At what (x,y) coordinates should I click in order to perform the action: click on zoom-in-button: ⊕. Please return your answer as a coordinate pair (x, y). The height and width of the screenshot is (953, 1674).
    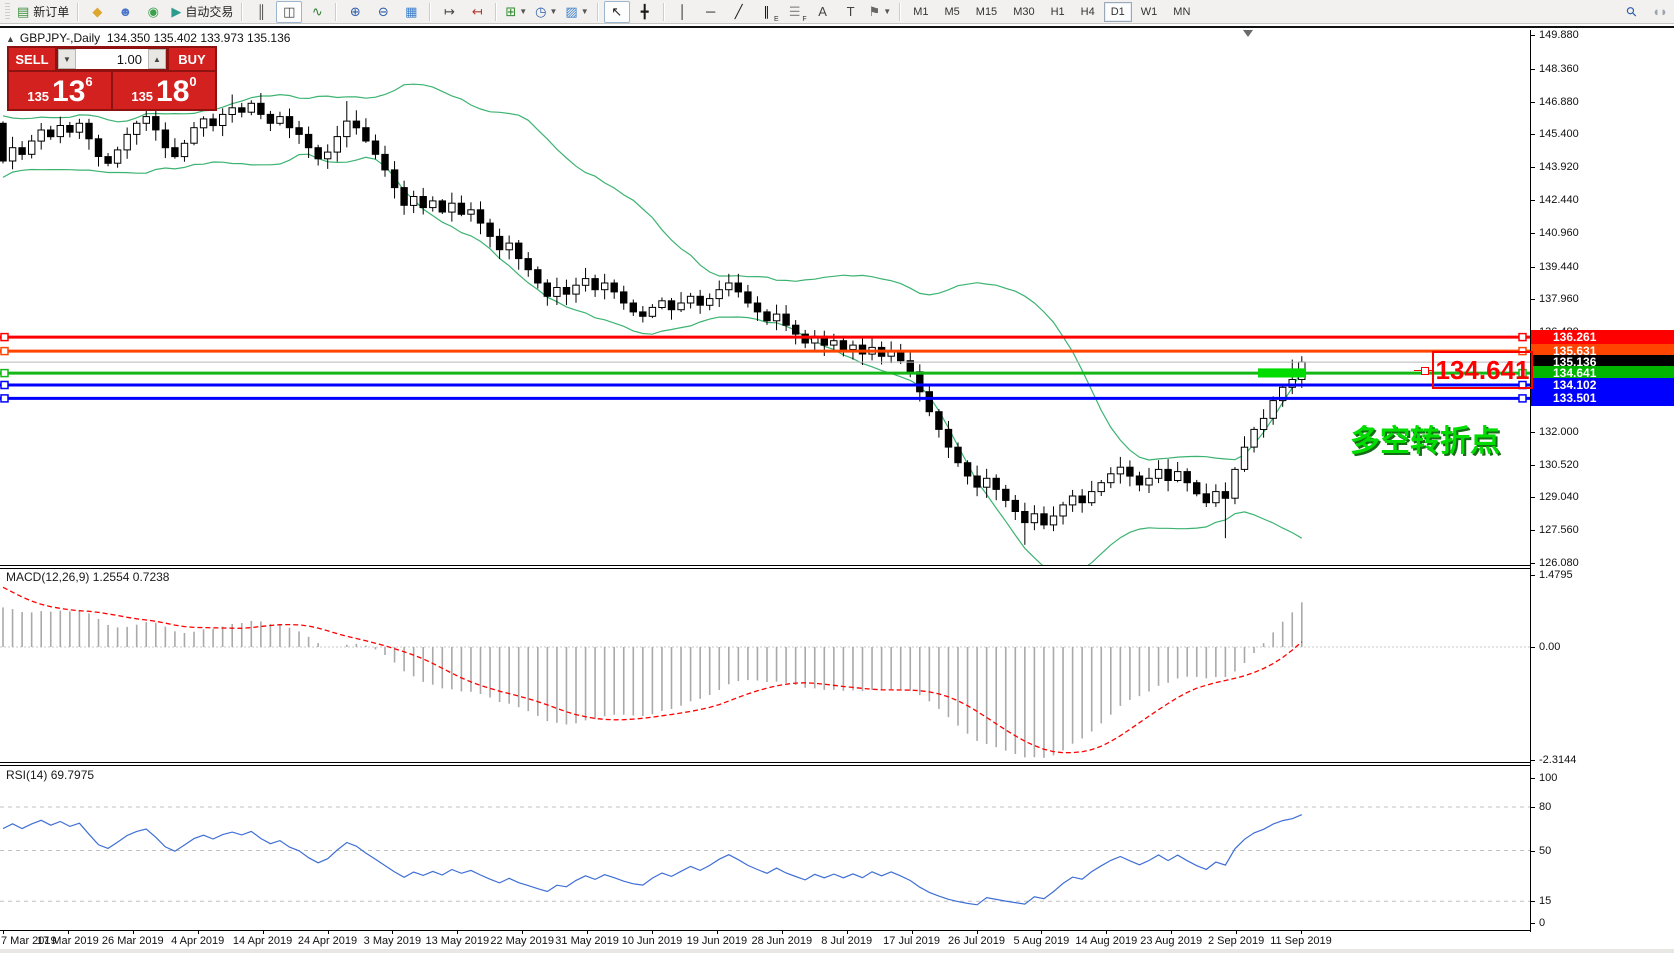
    Looking at the image, I should click on (355, 12).